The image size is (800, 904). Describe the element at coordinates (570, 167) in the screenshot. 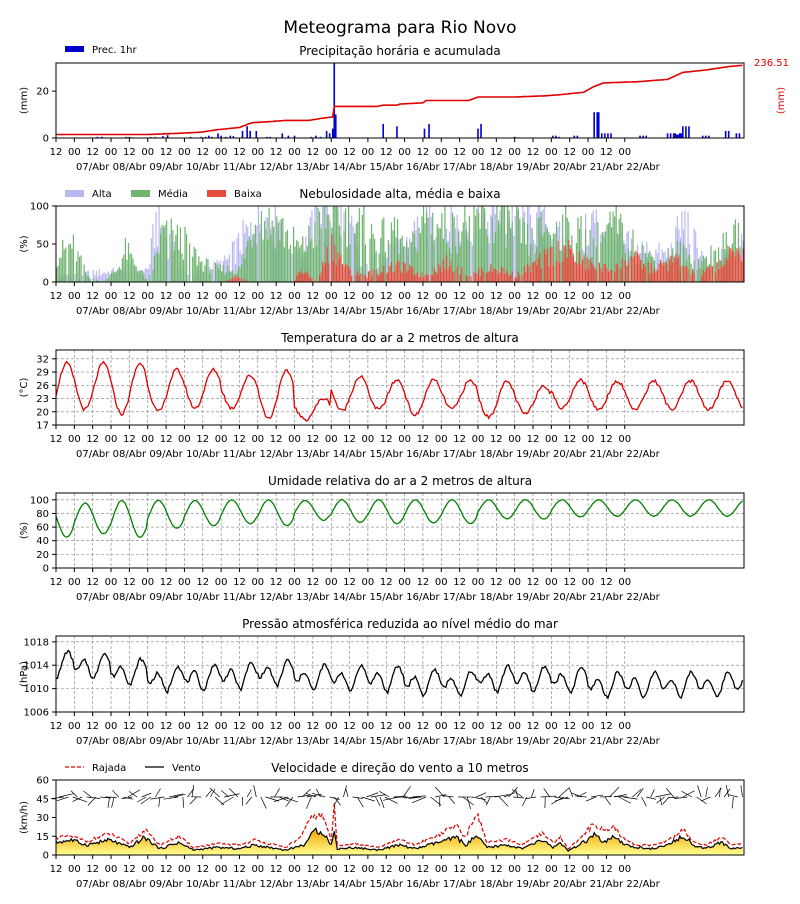

I see `precip-day-label: 20/Abr` at that location.